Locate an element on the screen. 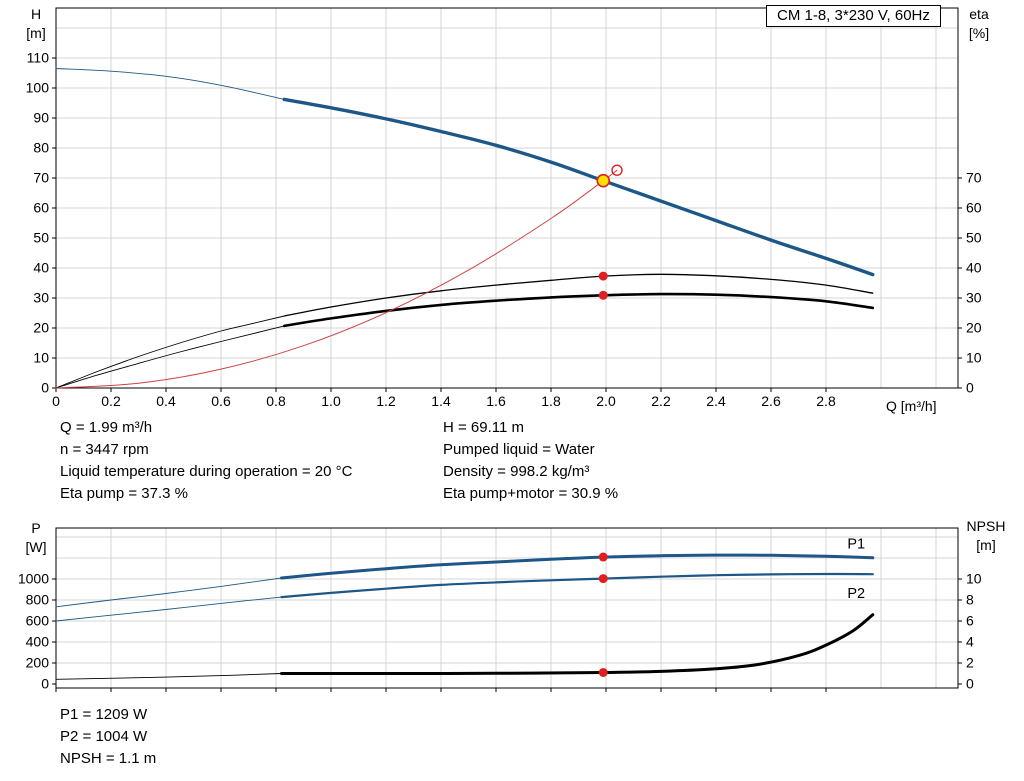 The width and height of the screenshot is (1024, 781). left-tick-label: 70 is located at coordinates (41, 178).